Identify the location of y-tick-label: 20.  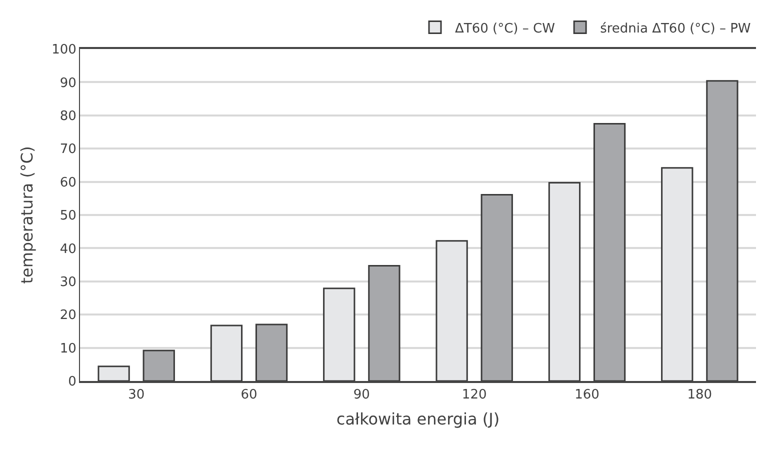
(68, 316).